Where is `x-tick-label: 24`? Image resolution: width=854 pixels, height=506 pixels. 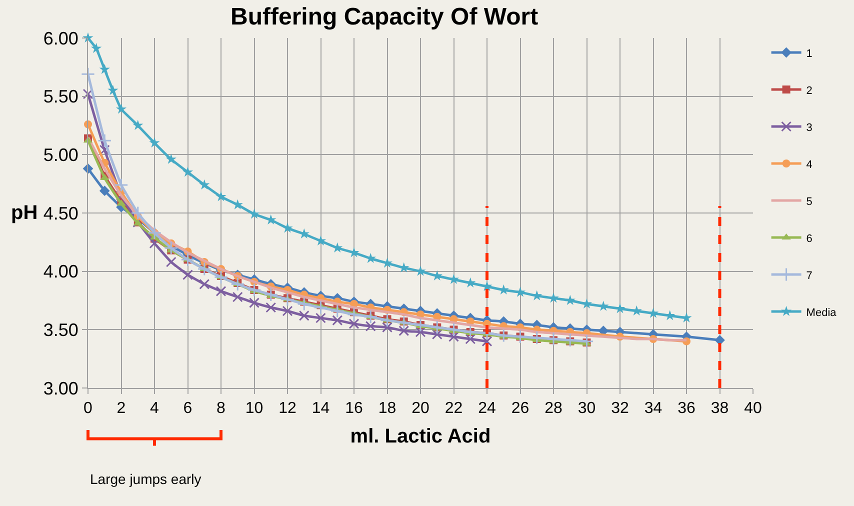 x-tick-label: 24 is located at coordinates (487, 409).